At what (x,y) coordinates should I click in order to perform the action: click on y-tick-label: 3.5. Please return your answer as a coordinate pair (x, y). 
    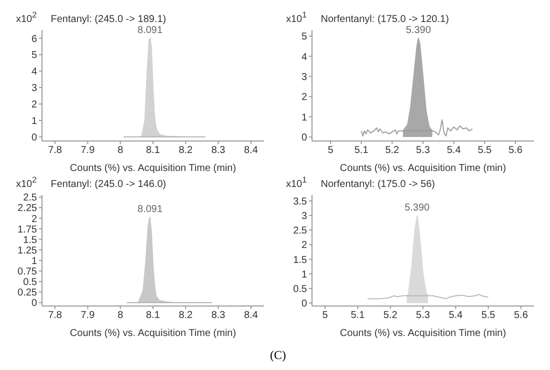
    Looking at the image, I should click on (300, 202).